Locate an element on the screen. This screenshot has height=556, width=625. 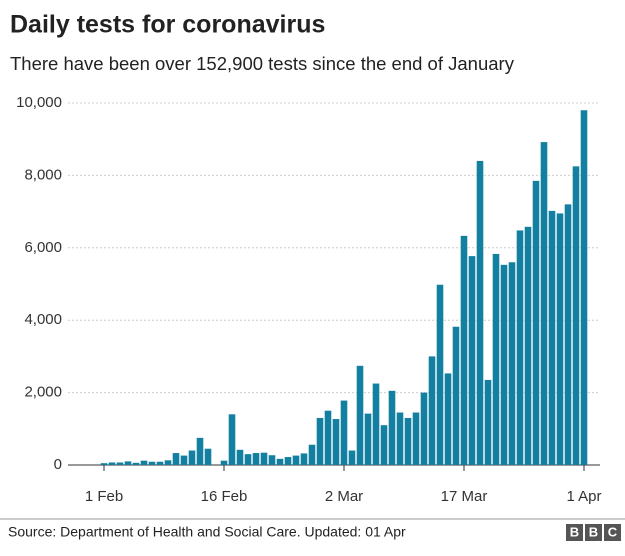
y-tick-label: 8,000 is located at coordinates (43, 174).